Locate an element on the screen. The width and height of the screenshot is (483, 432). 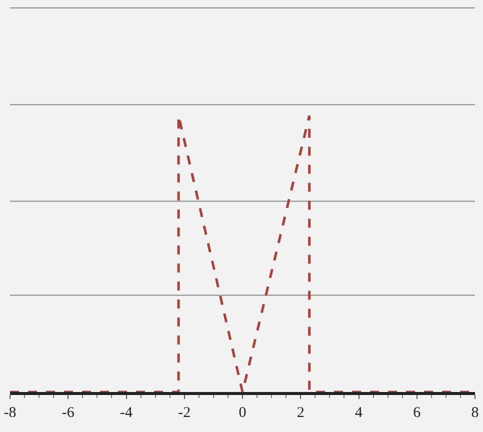
x-tick-label: -2 is located at coordinates (184, 413).